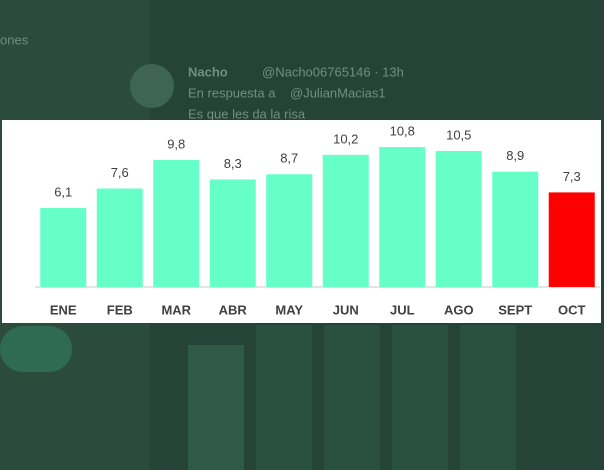  What do you see at coordinates (120, 309) in the screenshot?
I see `x-tick-label: FEB` at bounding box center [120, 309].